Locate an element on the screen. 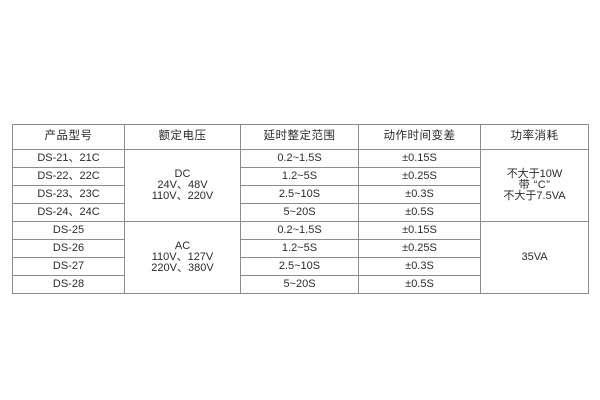 The height and width of the screenshot is (400, 600). column-header-voltage: 额定电压 is located at coordinates (182, 137).